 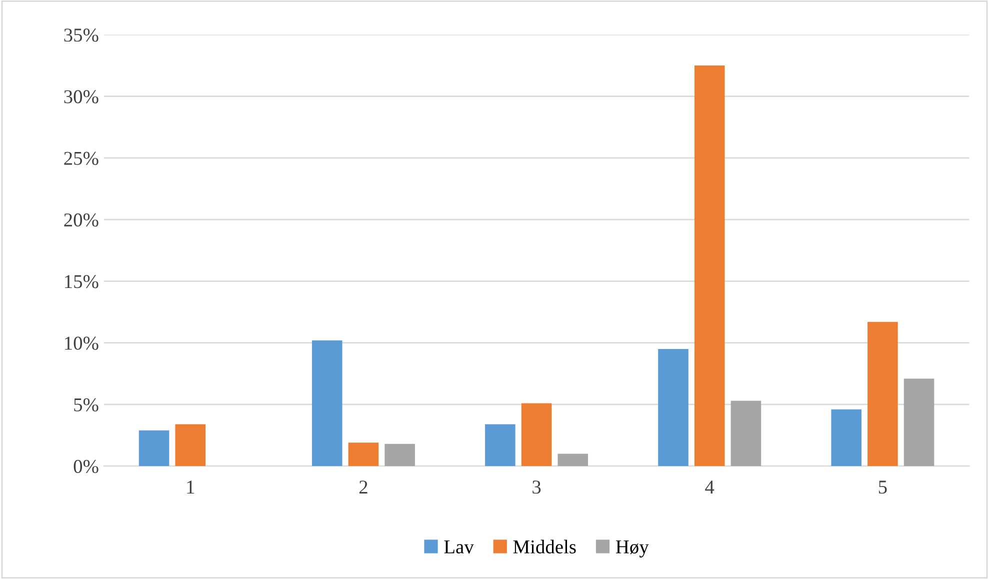 What do you see at coordinates (81, 220) in the screenshot?
I see `y-tick-label: 20%` at bounding box center [81, 220].